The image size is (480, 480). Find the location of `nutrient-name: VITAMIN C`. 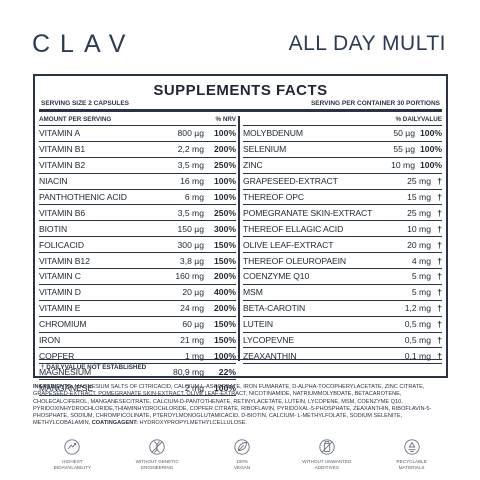

nutrient-name: VITAMIN C is located at coordinates (60, 276).